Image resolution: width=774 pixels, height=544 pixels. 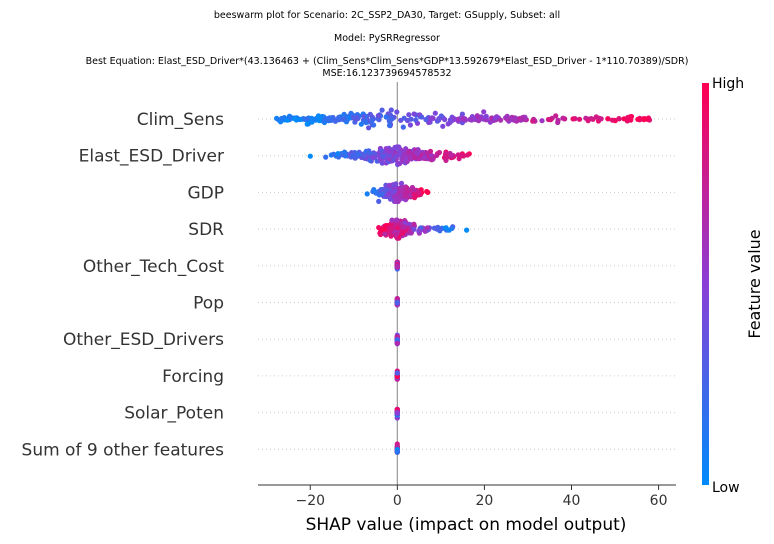 What do you see at coordinates (143, 340) in the screenshot?
I see `feature-label: Other_ESD_Drivers` at bounding box center [143, 340].